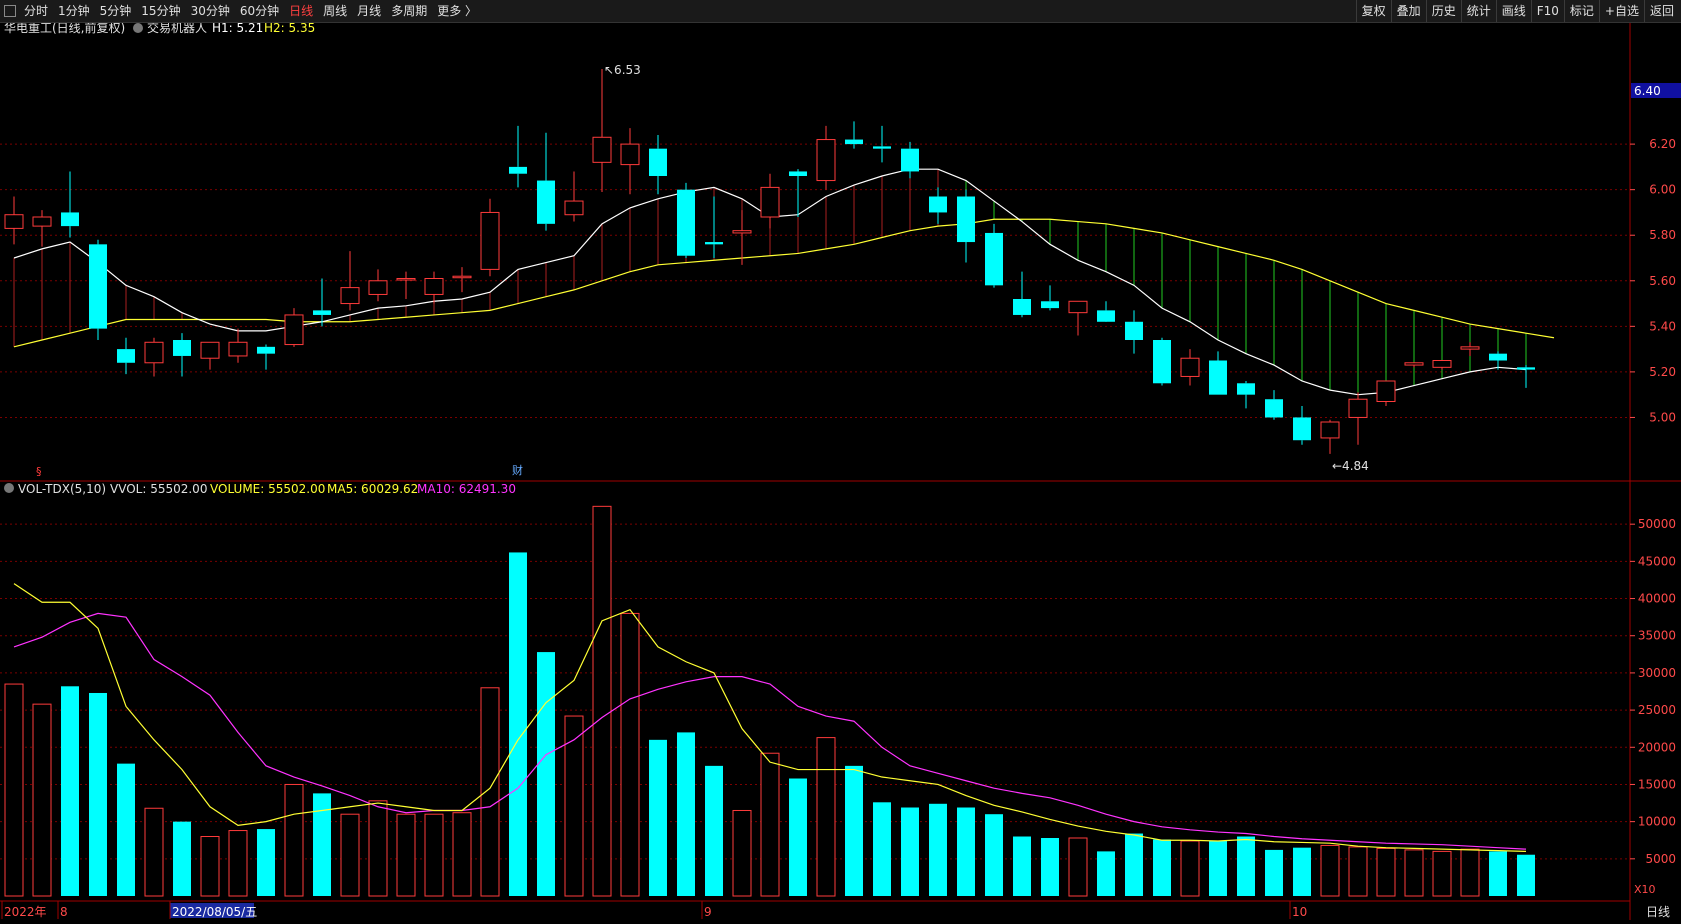 The width and height of the screenshot is (1681, 924). What do you see at coordinates (1657, 524) in the screenshot?
I see `volume-tick-label: 50000` at bounding box center [1657, 524].